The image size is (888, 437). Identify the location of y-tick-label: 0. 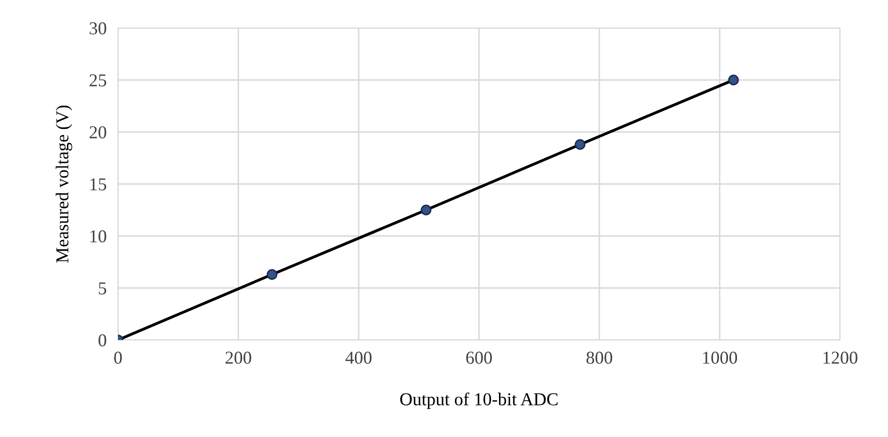
(102, 340).